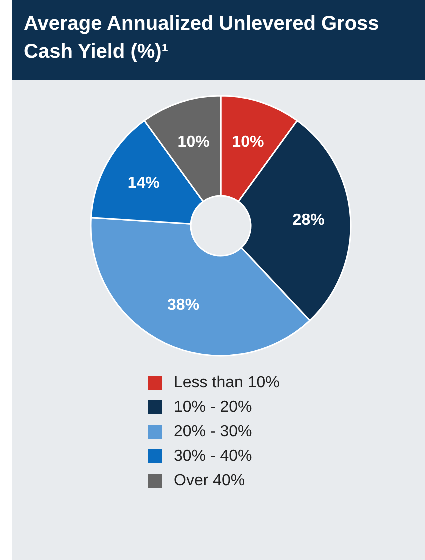 Image resolution: width=425 pixels, height=560 pixels. Describe the element at coordinates (213, 432) in the screenshot. I see `legend-label: 20% - 30%` at that location.